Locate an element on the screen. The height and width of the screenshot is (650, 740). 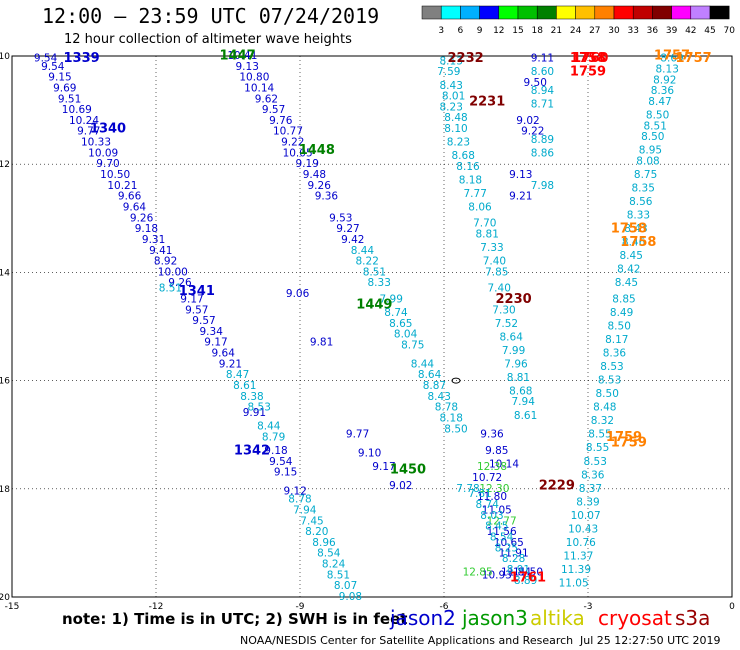
data-point-jason2: 9.64 is located at coordinates (224, 354).